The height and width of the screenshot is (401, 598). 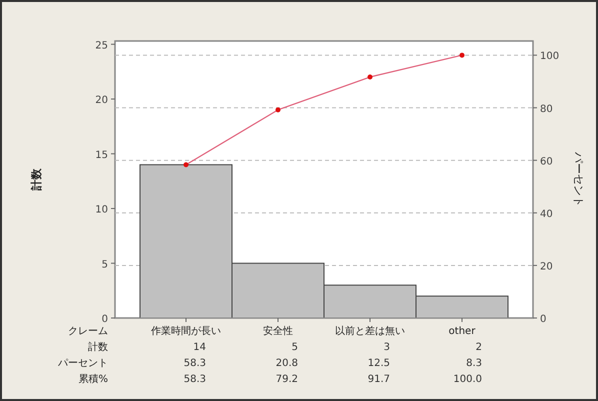 I want to click on y2-axis-title: パーセント, so click(x=578, y=179).